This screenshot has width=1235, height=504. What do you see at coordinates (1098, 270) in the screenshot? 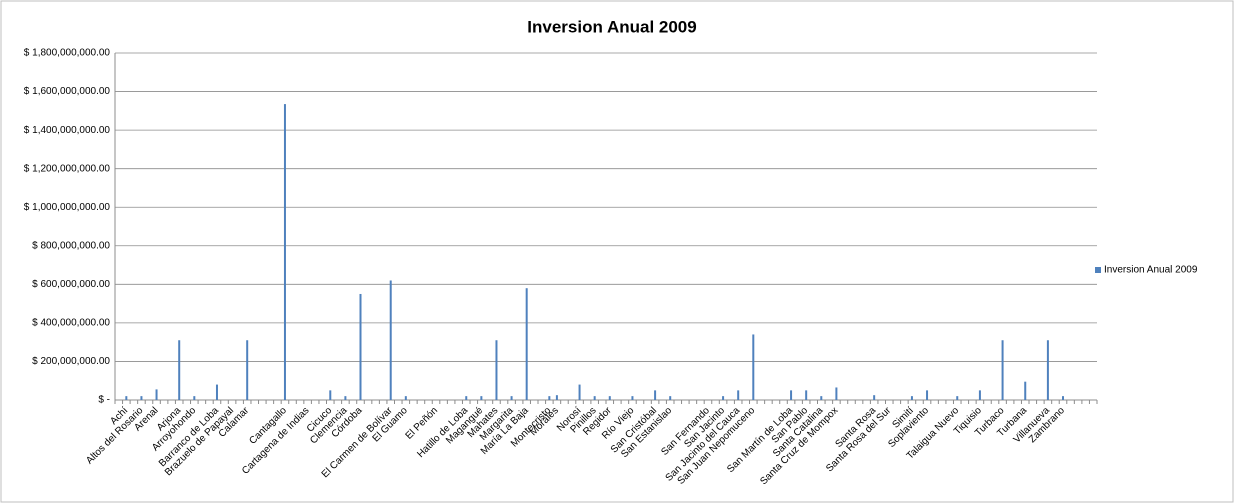
I see `legend-swatch` at bounding box center [1098, 270].